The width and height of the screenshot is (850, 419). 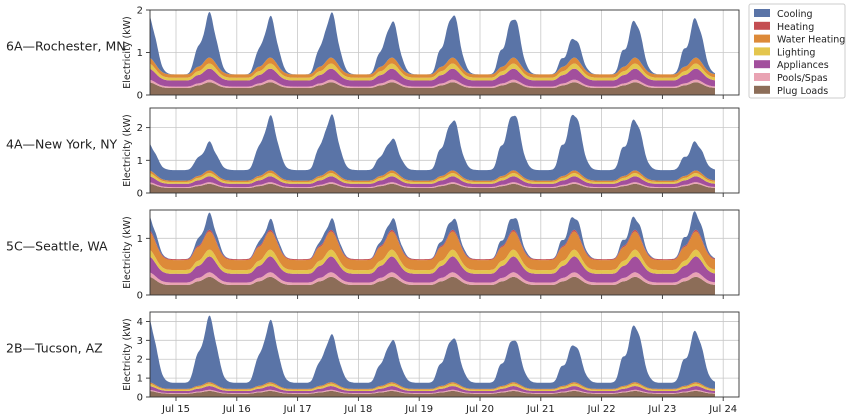 What do you see at coordinates (432, 245) in the screenshot?
I see `area-heating` at bounding box center [432, 245].